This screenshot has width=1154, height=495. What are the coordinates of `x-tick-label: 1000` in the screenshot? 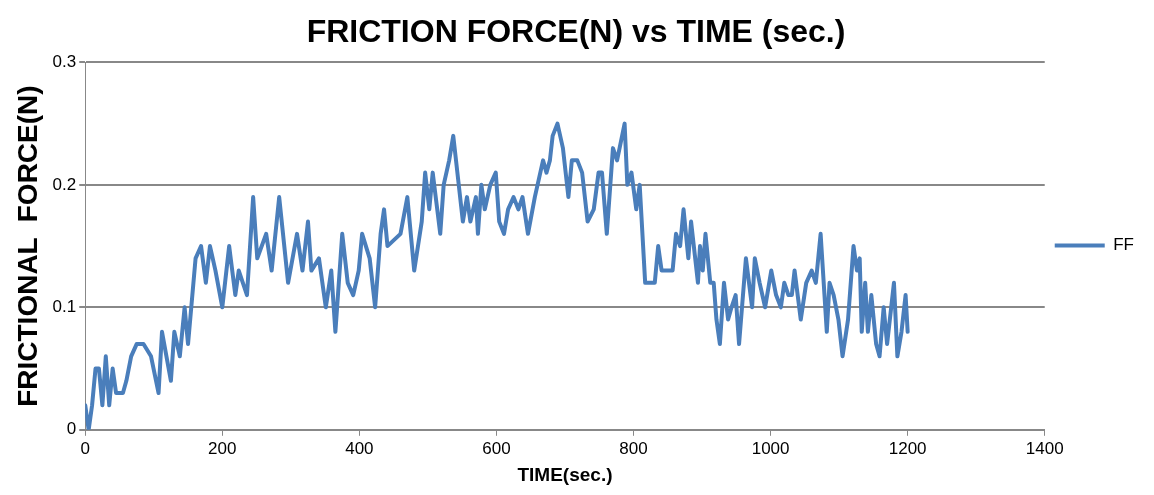 It's located at (770, 448).